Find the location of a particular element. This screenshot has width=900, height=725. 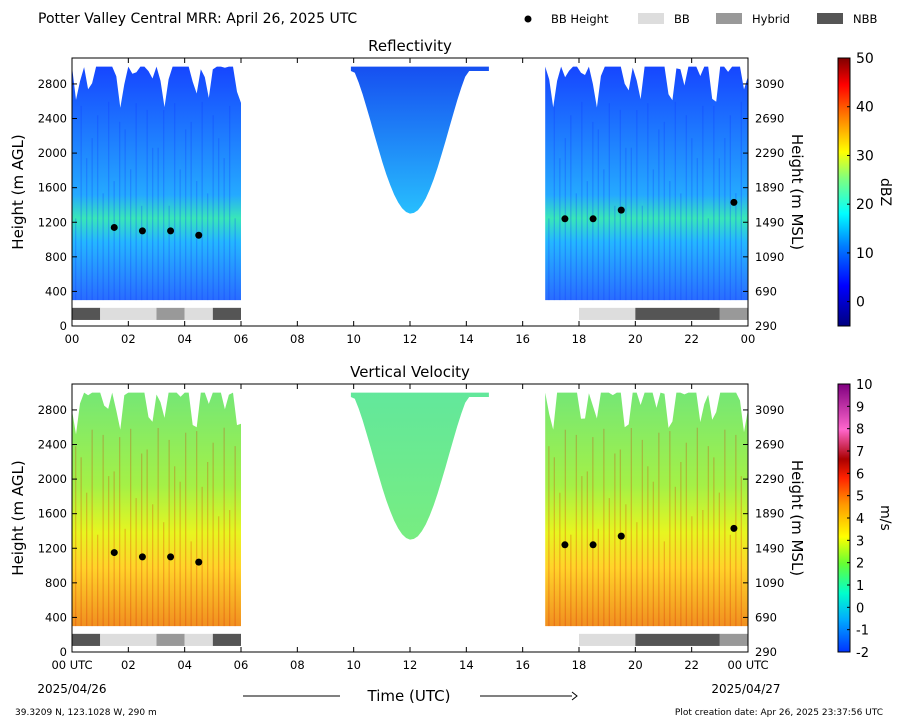

y2-tick-label: 2290 is located at coordinates (769, 479).